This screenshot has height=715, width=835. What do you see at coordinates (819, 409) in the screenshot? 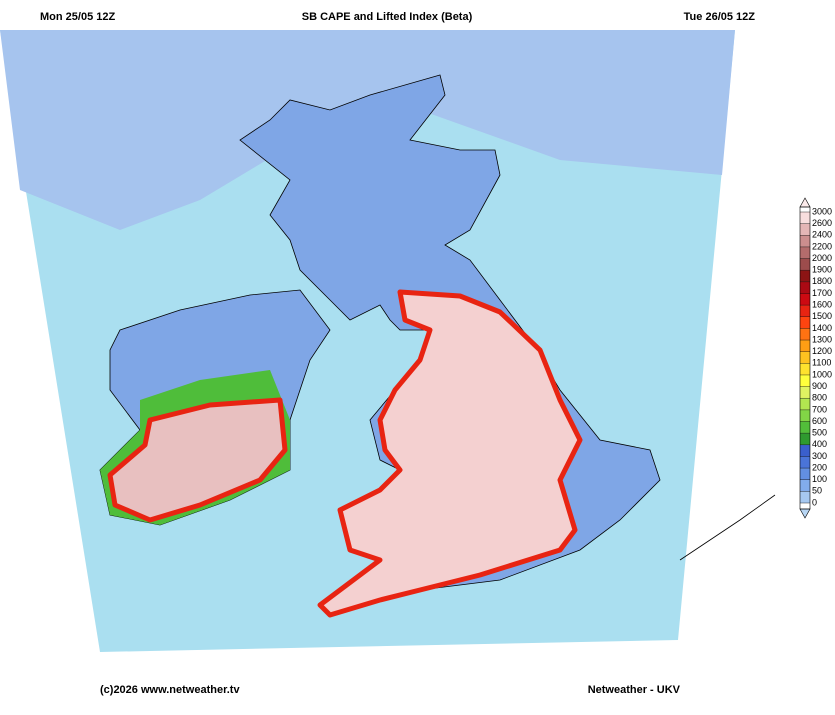
I see `colorbar-label: 700` at bounding box center [819, 409].